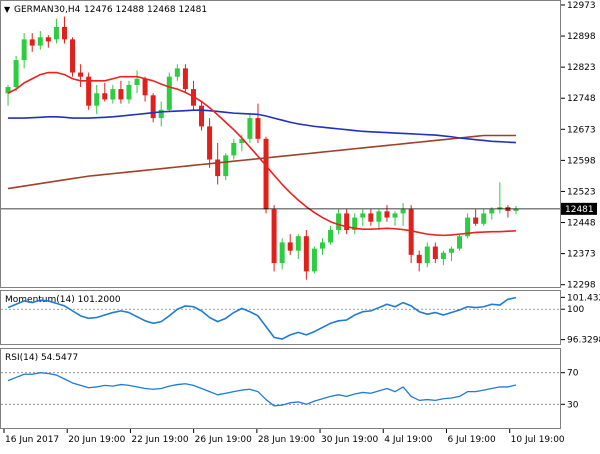 The image size is (600, 454). What do you see at coordinates (41, 358) in the screenshot?
I see `rsi-title: RSI(14) 54.5477` at bounding box center [41, 358].